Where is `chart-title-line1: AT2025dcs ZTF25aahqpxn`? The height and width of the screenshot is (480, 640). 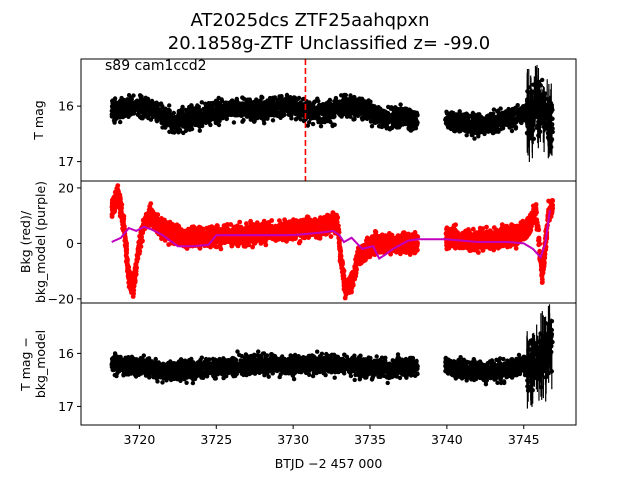
chart-title-line1: AT2025dcs ZTF25aahqpxn is located at coordinates (309, 20).